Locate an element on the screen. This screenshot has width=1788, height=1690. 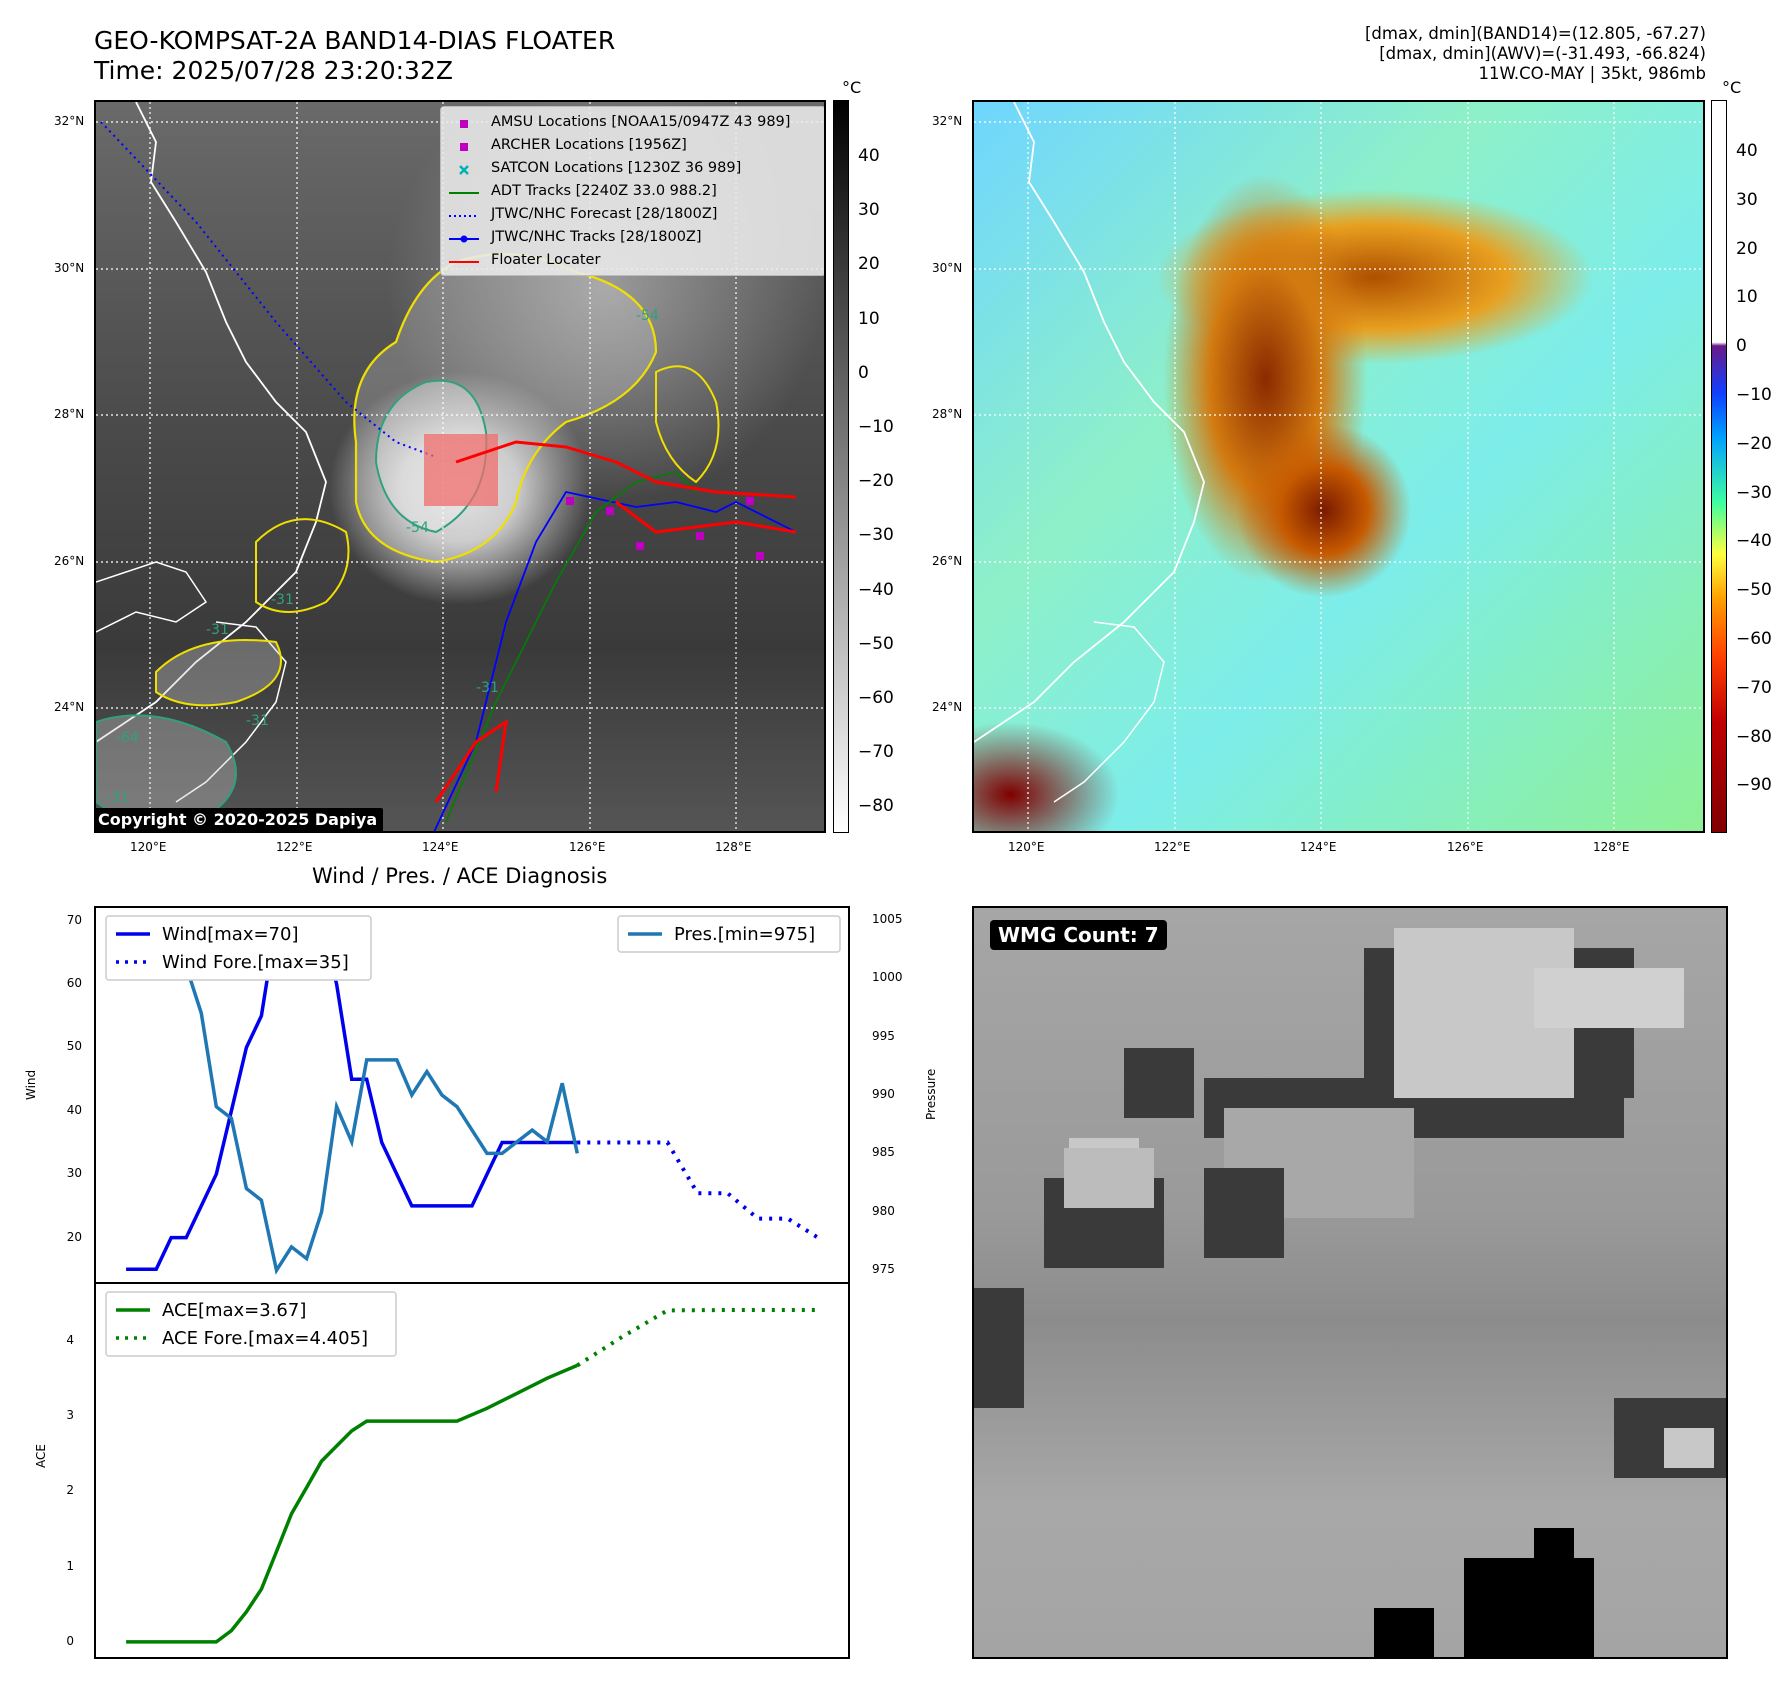
legend-label: JTWC/NHC Tracks [28/1800Z] is located at coordinates (596, 237).